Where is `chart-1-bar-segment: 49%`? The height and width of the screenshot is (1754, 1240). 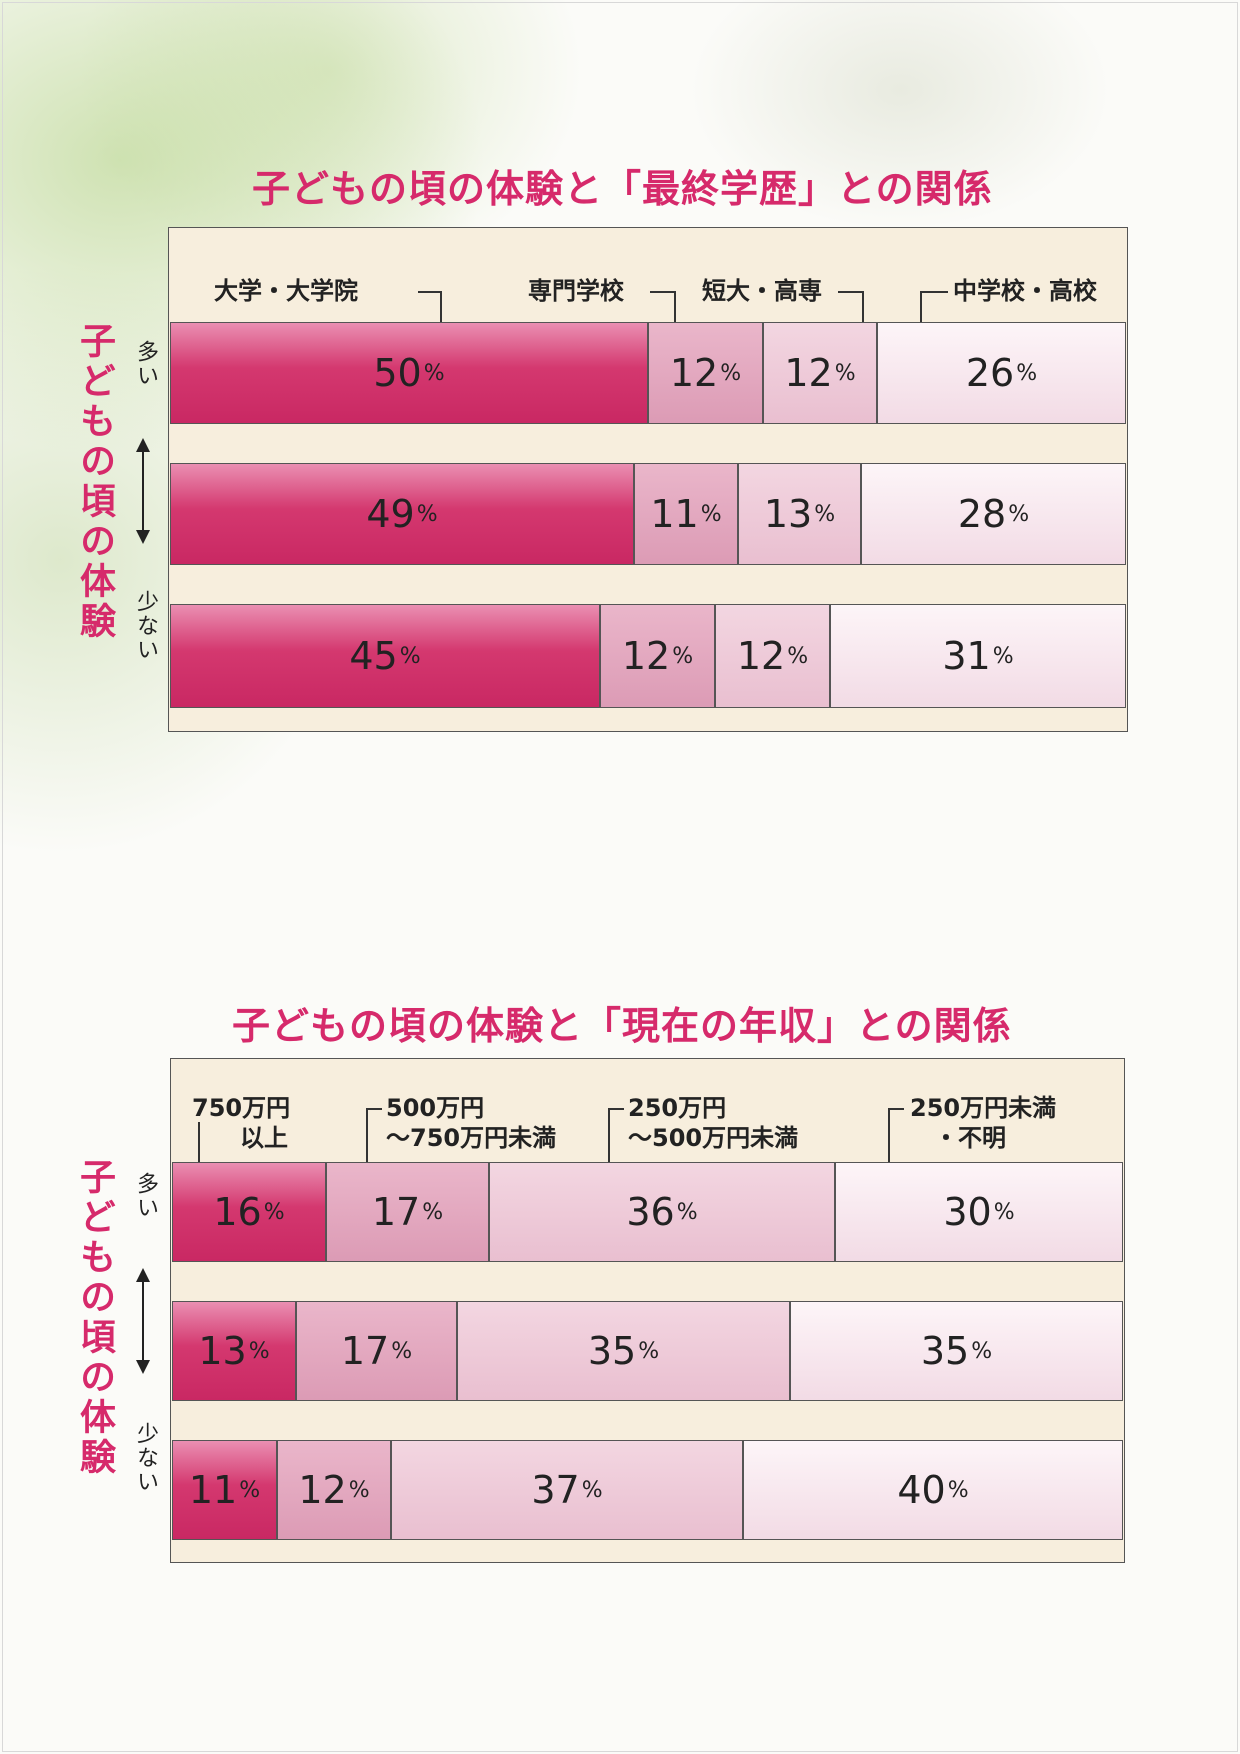
chart-1-bar-segment: 49% is located at coordinates (402, 514).